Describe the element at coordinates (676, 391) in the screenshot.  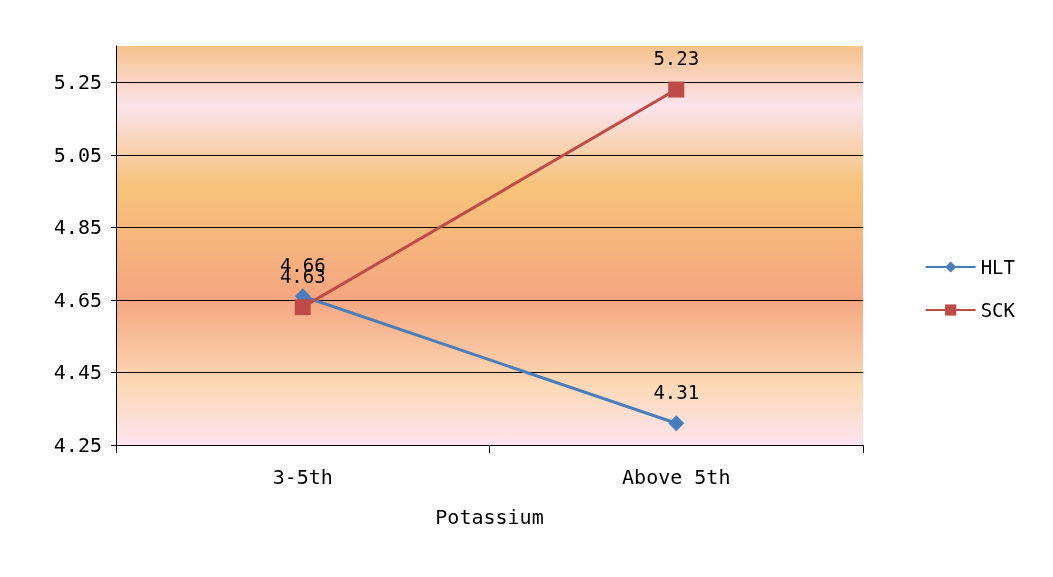
I see `data-label: 4.31` at that location.